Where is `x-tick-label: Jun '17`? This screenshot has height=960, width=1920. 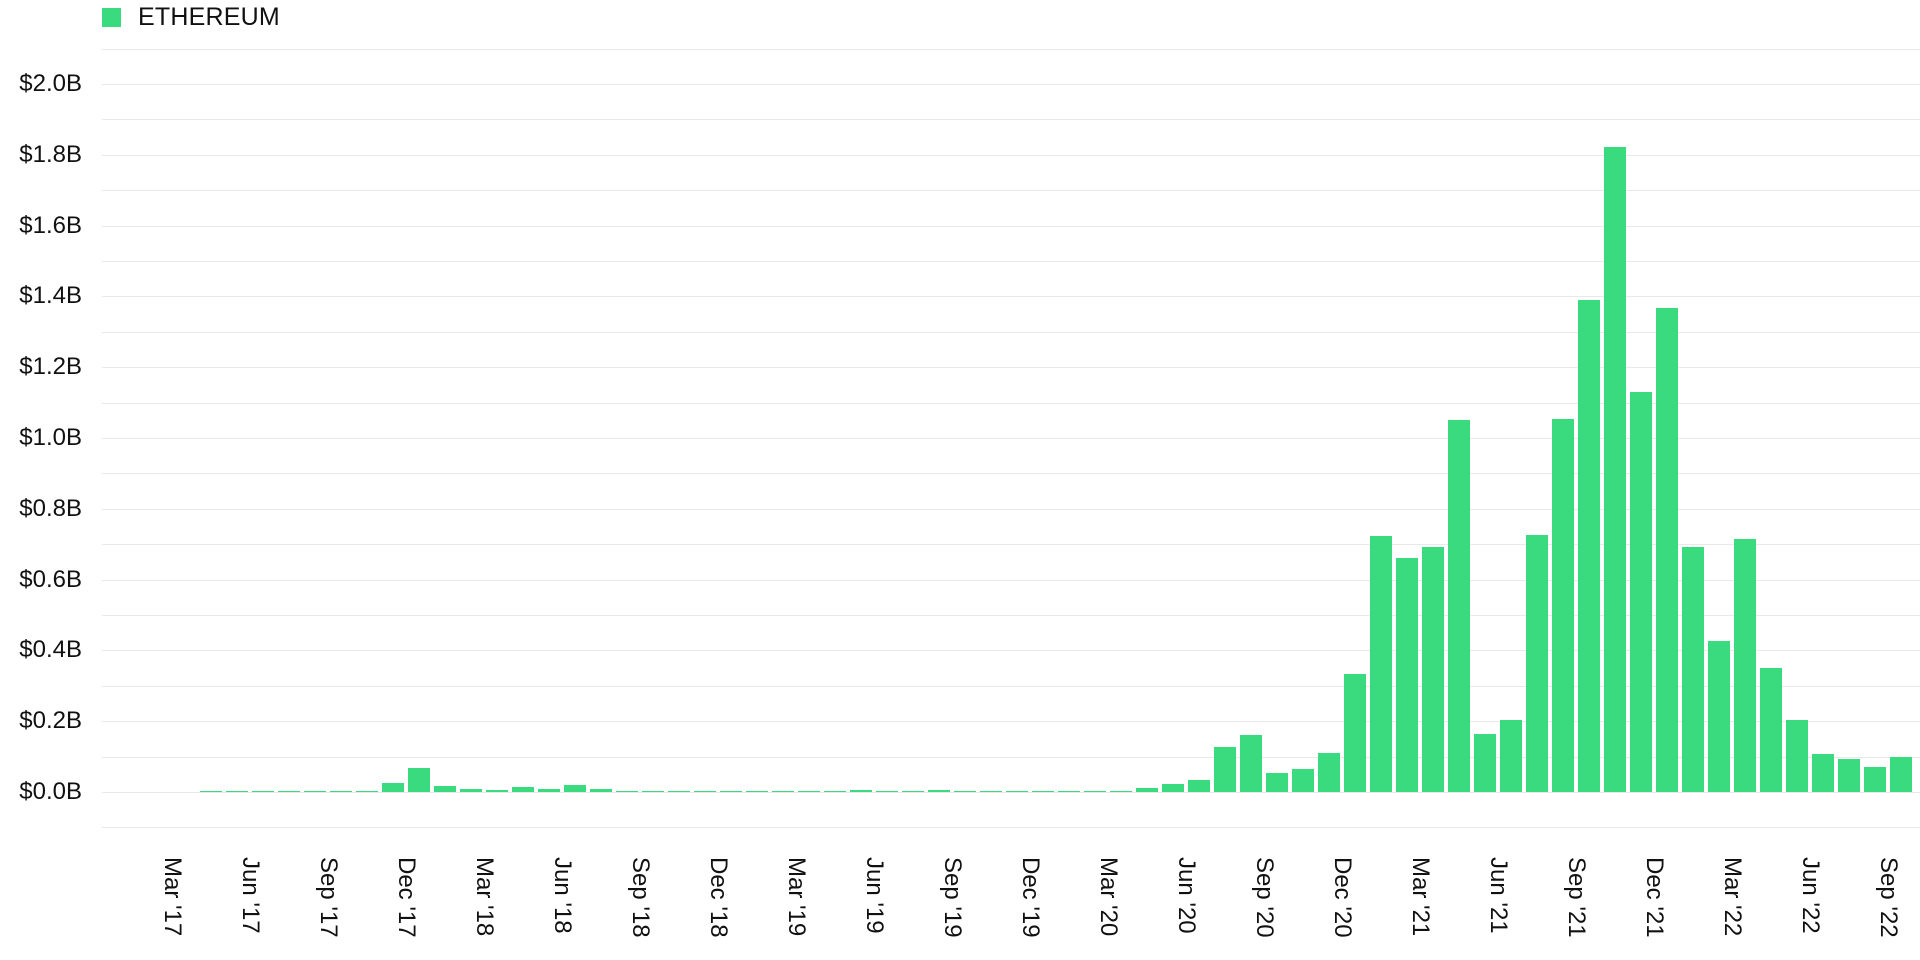
x-tick-label: Jun '17 is located at coordinates (250, 895).